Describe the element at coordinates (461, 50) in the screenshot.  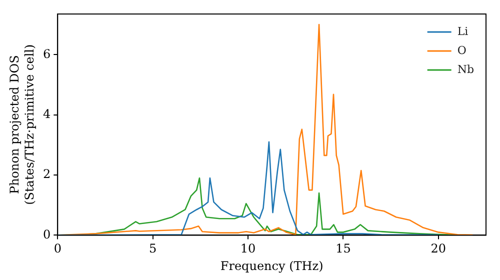
I see `legend-label: O` at that location.